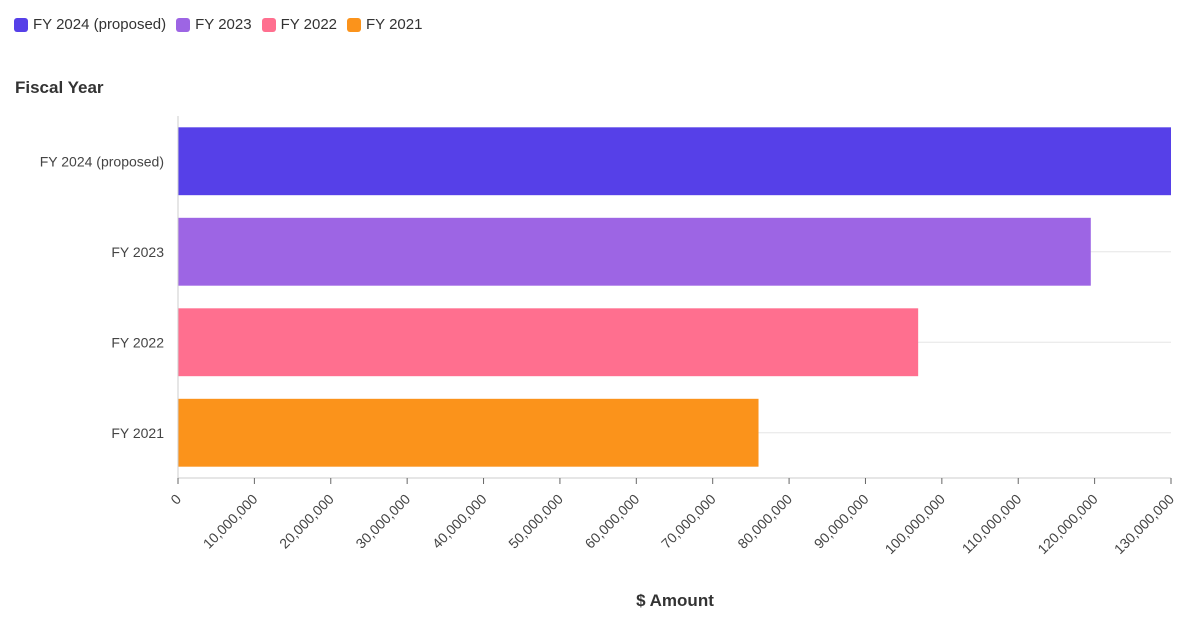 The height and width of the screenshot is (636, 1200). I want to click on y-tick-label: FY 2021, so click(137, 433).